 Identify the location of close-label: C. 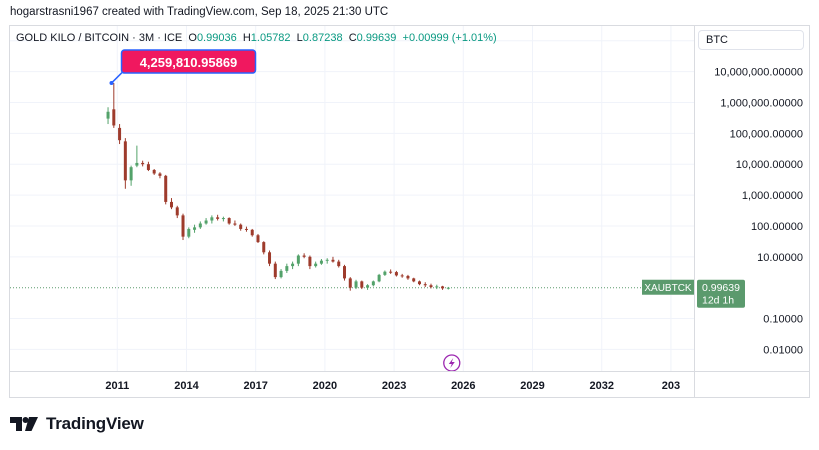
(352, 38).